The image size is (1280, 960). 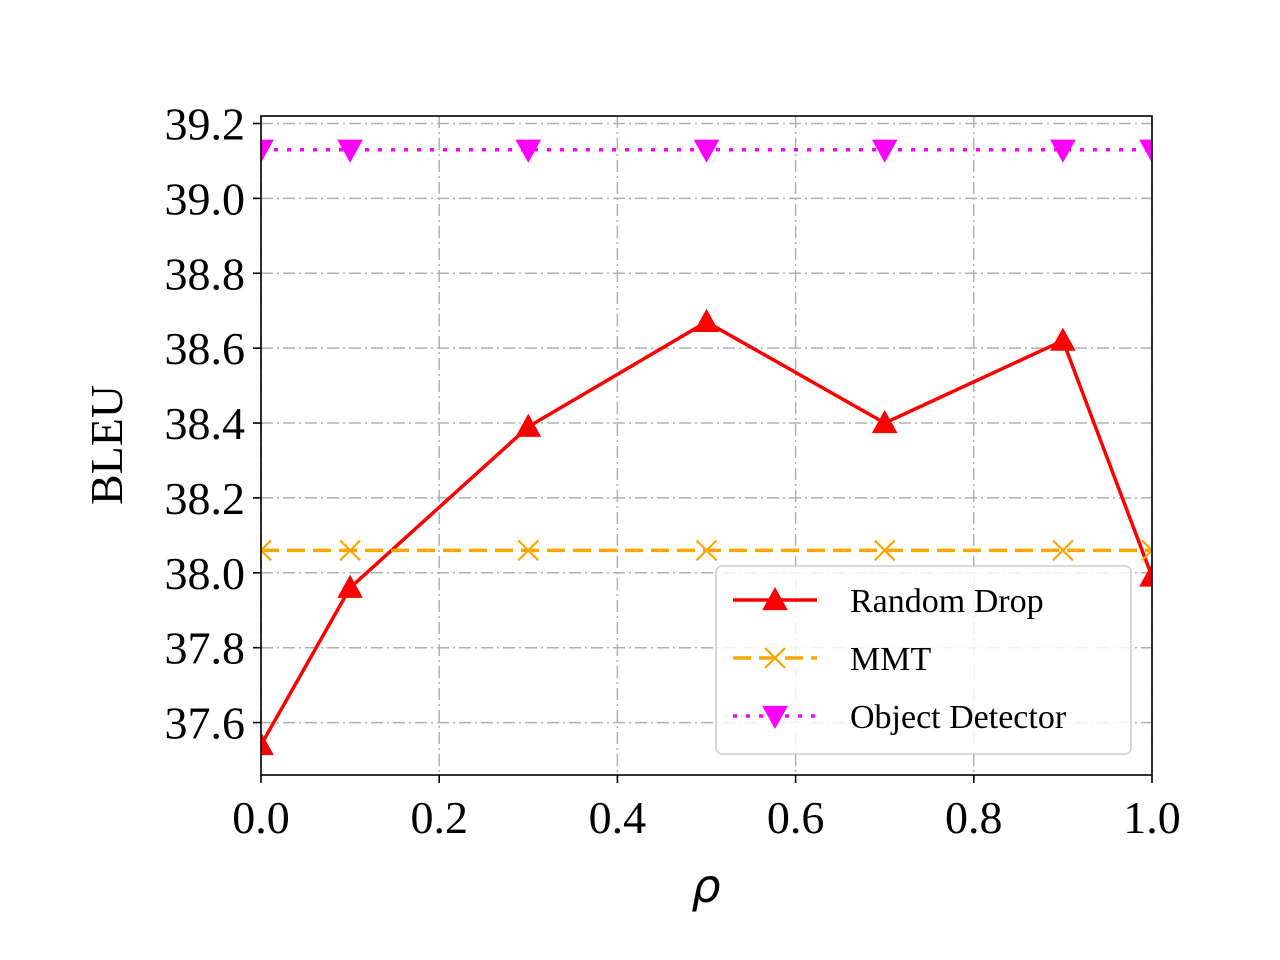 What do you see at coordinates (618, 817) in the screenshot?
I see `x-tick-label: 0.4` at bounding box center [618, 817].